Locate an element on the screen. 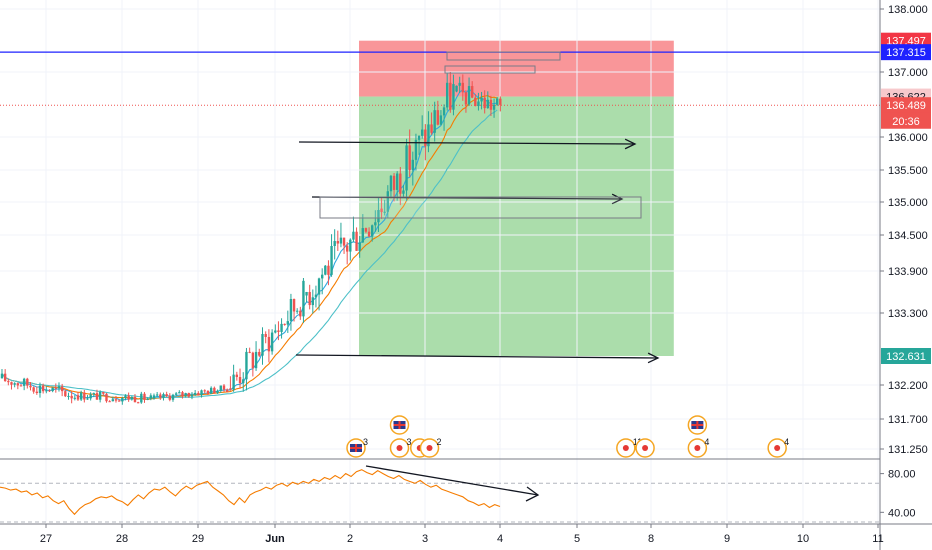 Image resolution: width=932 pixels, height=550 pixels. divergence-arrow-head is located at coordinates (532, 494).